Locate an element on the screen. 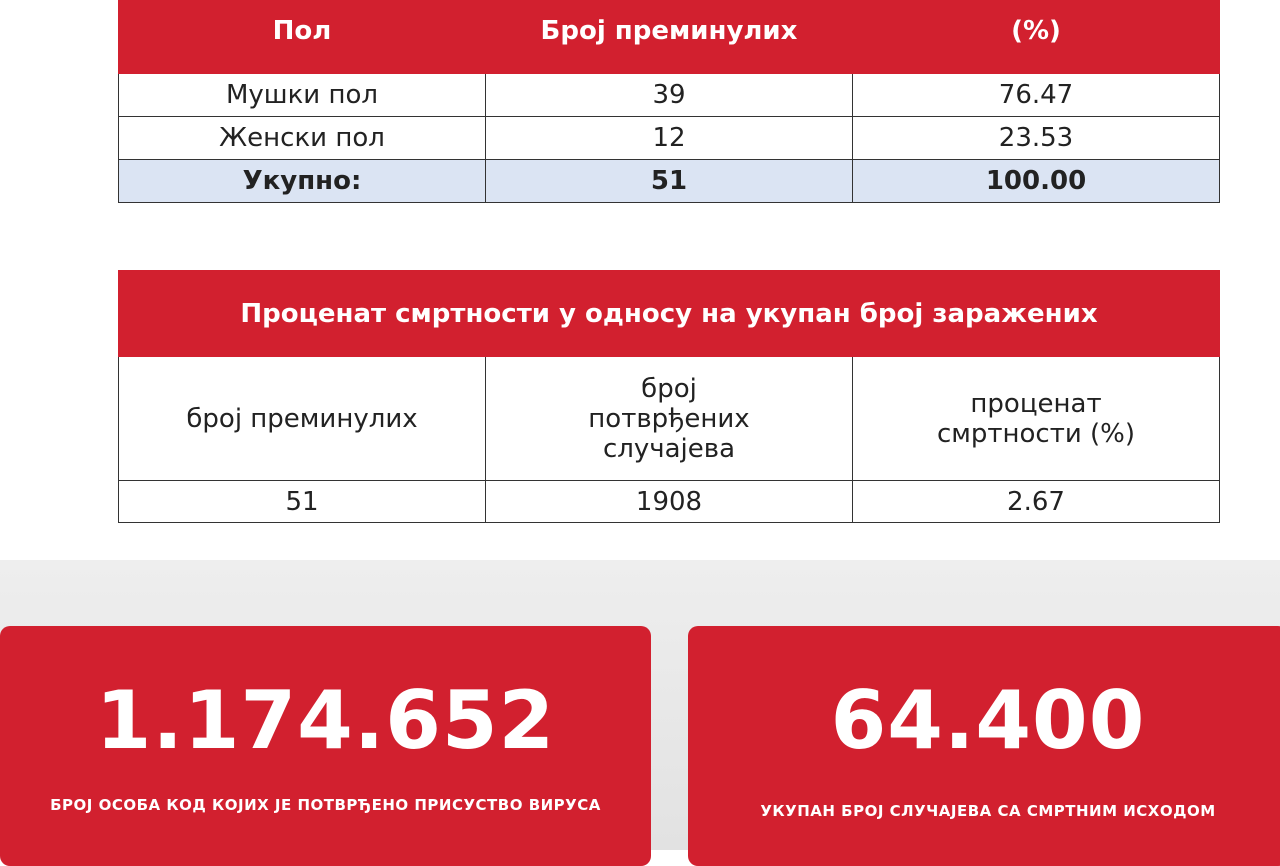  row: Женски пол 12 23.53 is located at coordinates (669, 138).